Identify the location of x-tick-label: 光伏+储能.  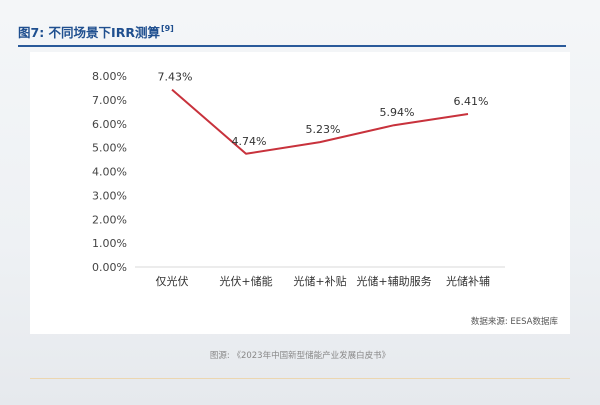
(245, 281).